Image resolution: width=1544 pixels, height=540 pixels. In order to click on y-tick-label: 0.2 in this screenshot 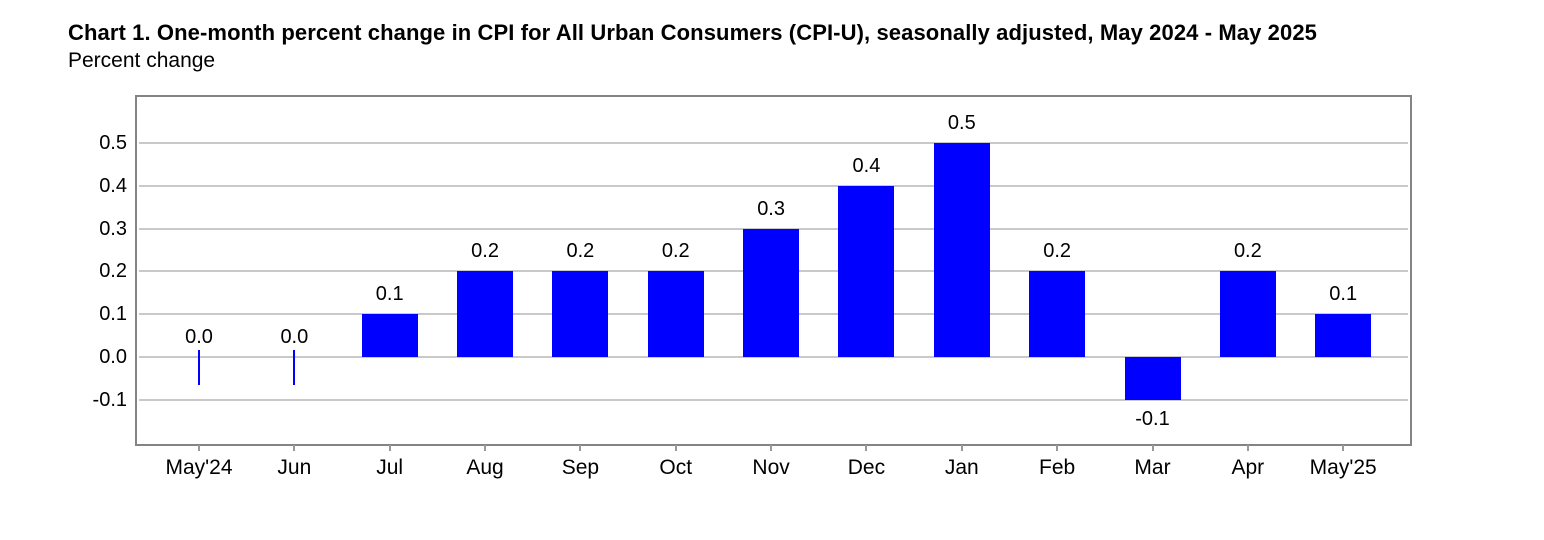, I will do `click(113, 271)`.